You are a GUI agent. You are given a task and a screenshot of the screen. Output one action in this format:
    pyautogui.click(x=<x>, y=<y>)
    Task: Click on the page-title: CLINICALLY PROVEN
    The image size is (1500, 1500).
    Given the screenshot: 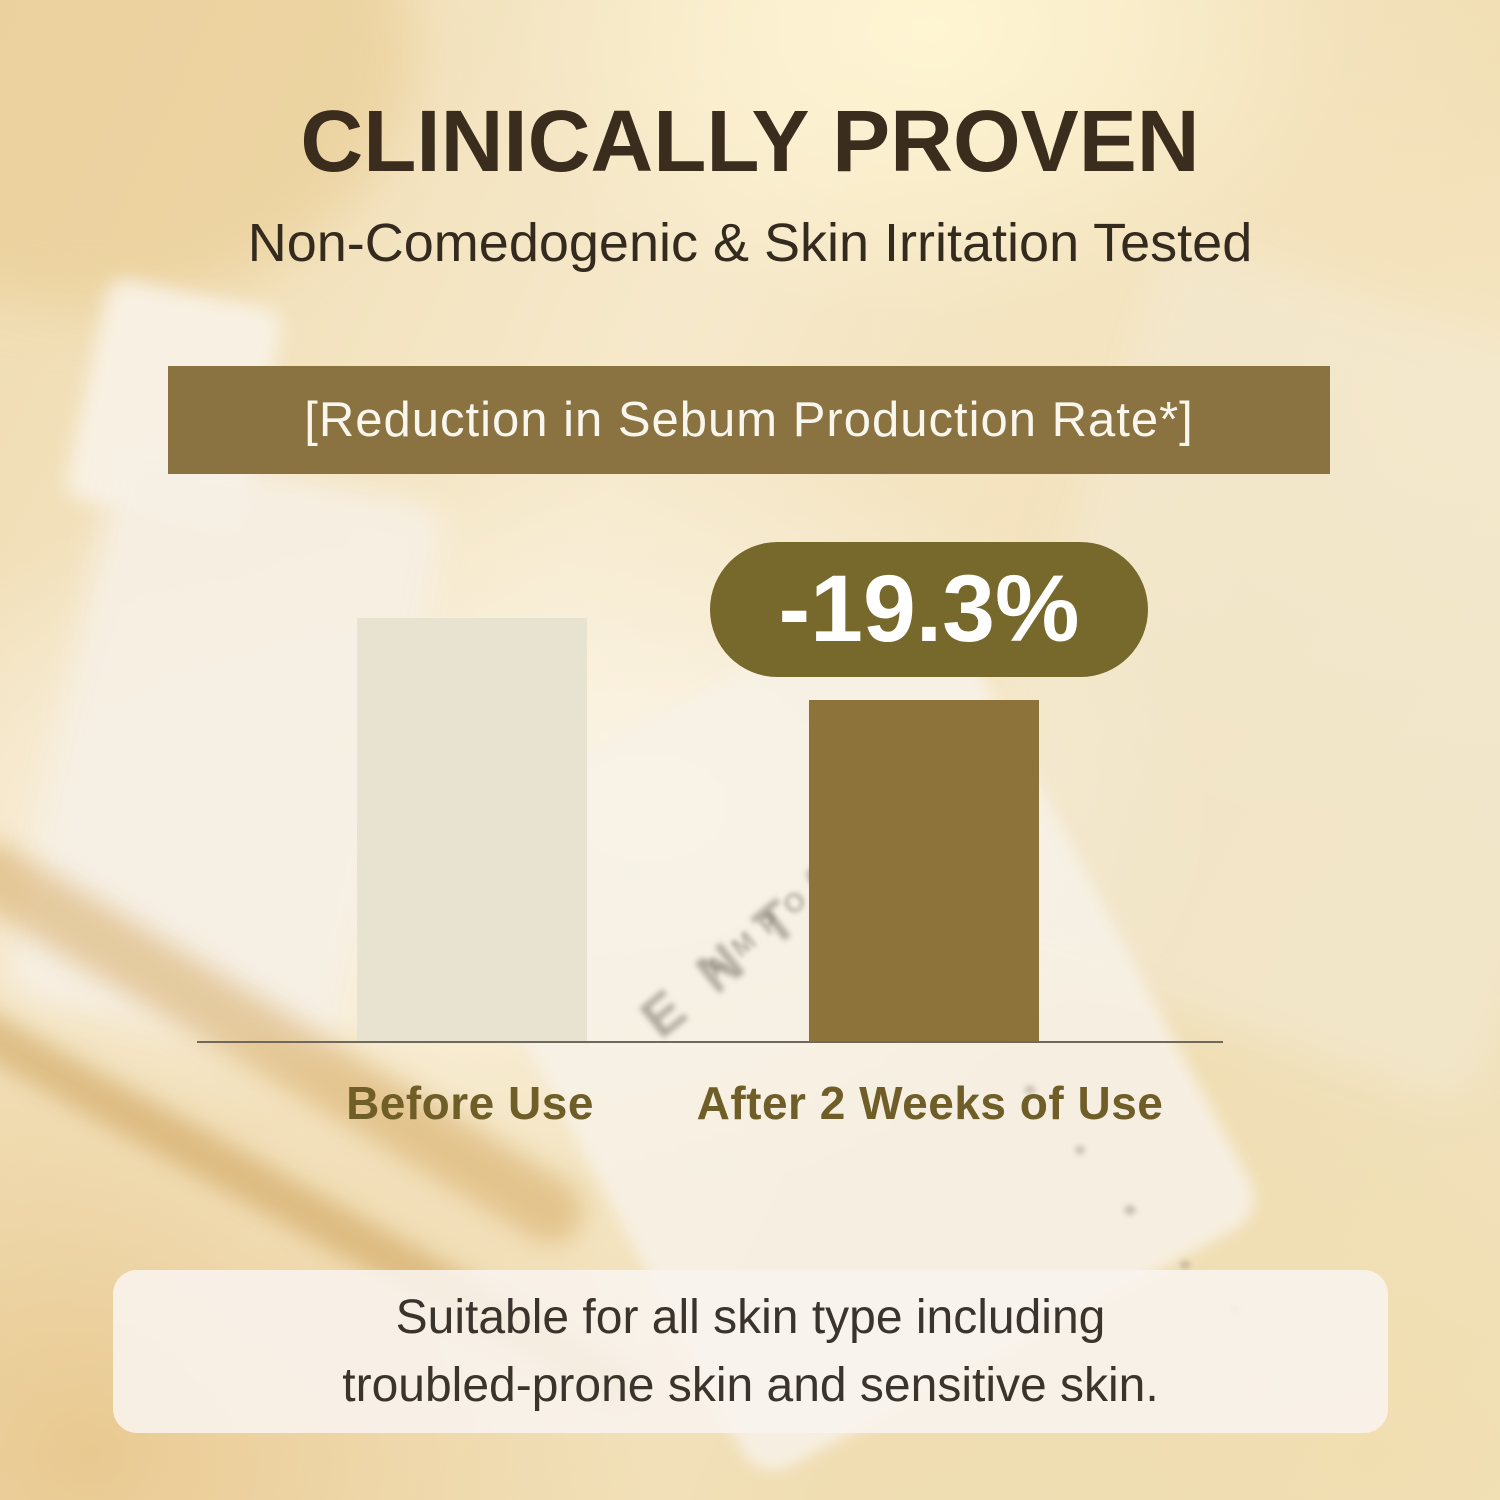 What is the action you would take?
    pyautogui.click(x=750, y=141)
    